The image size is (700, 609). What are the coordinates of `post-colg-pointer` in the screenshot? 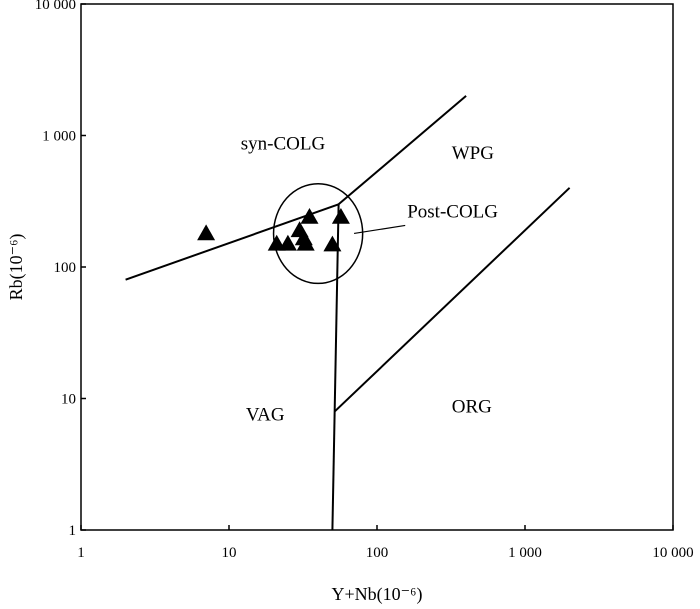 It's located at (379, 229).